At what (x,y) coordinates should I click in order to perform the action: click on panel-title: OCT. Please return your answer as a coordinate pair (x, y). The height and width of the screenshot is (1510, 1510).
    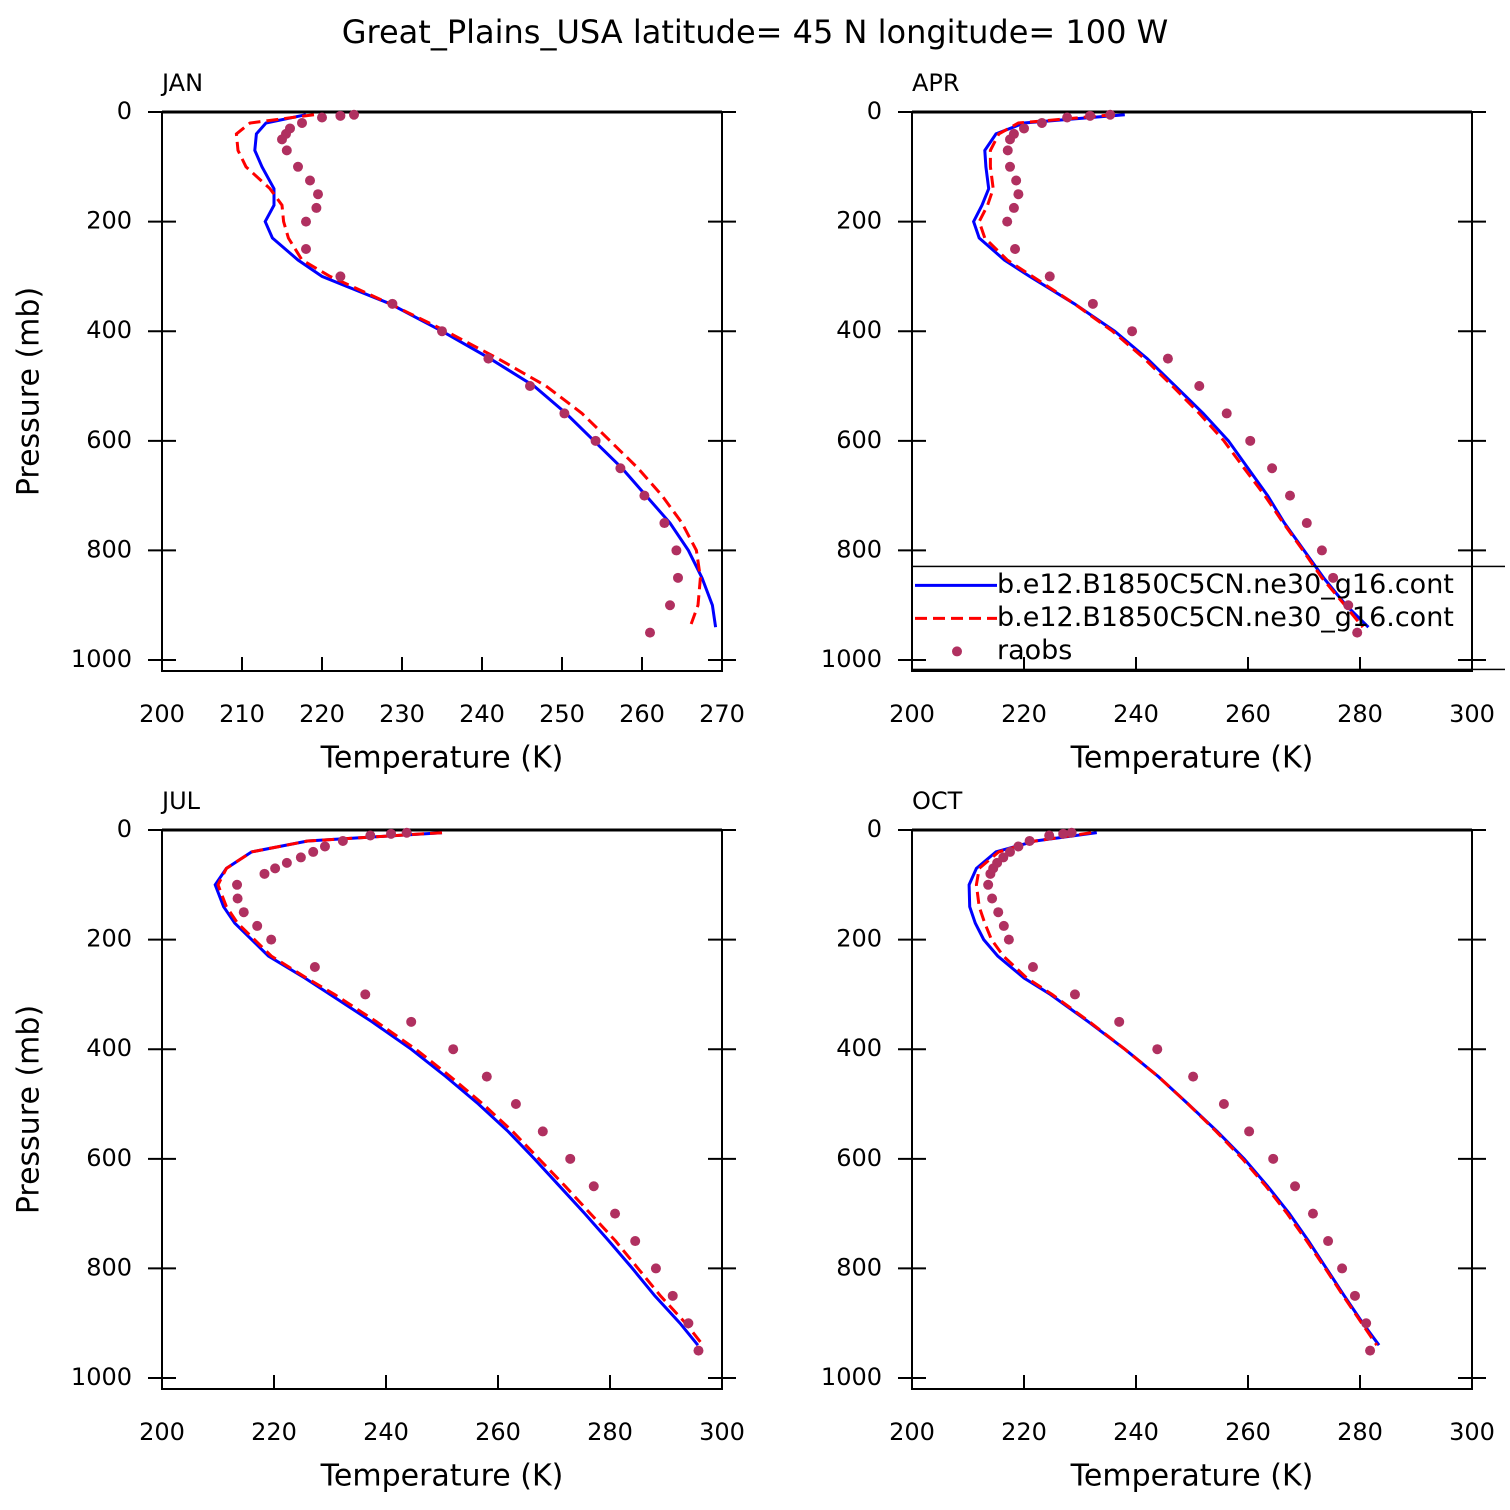
    Looking at the image, I should click on (937, 801).